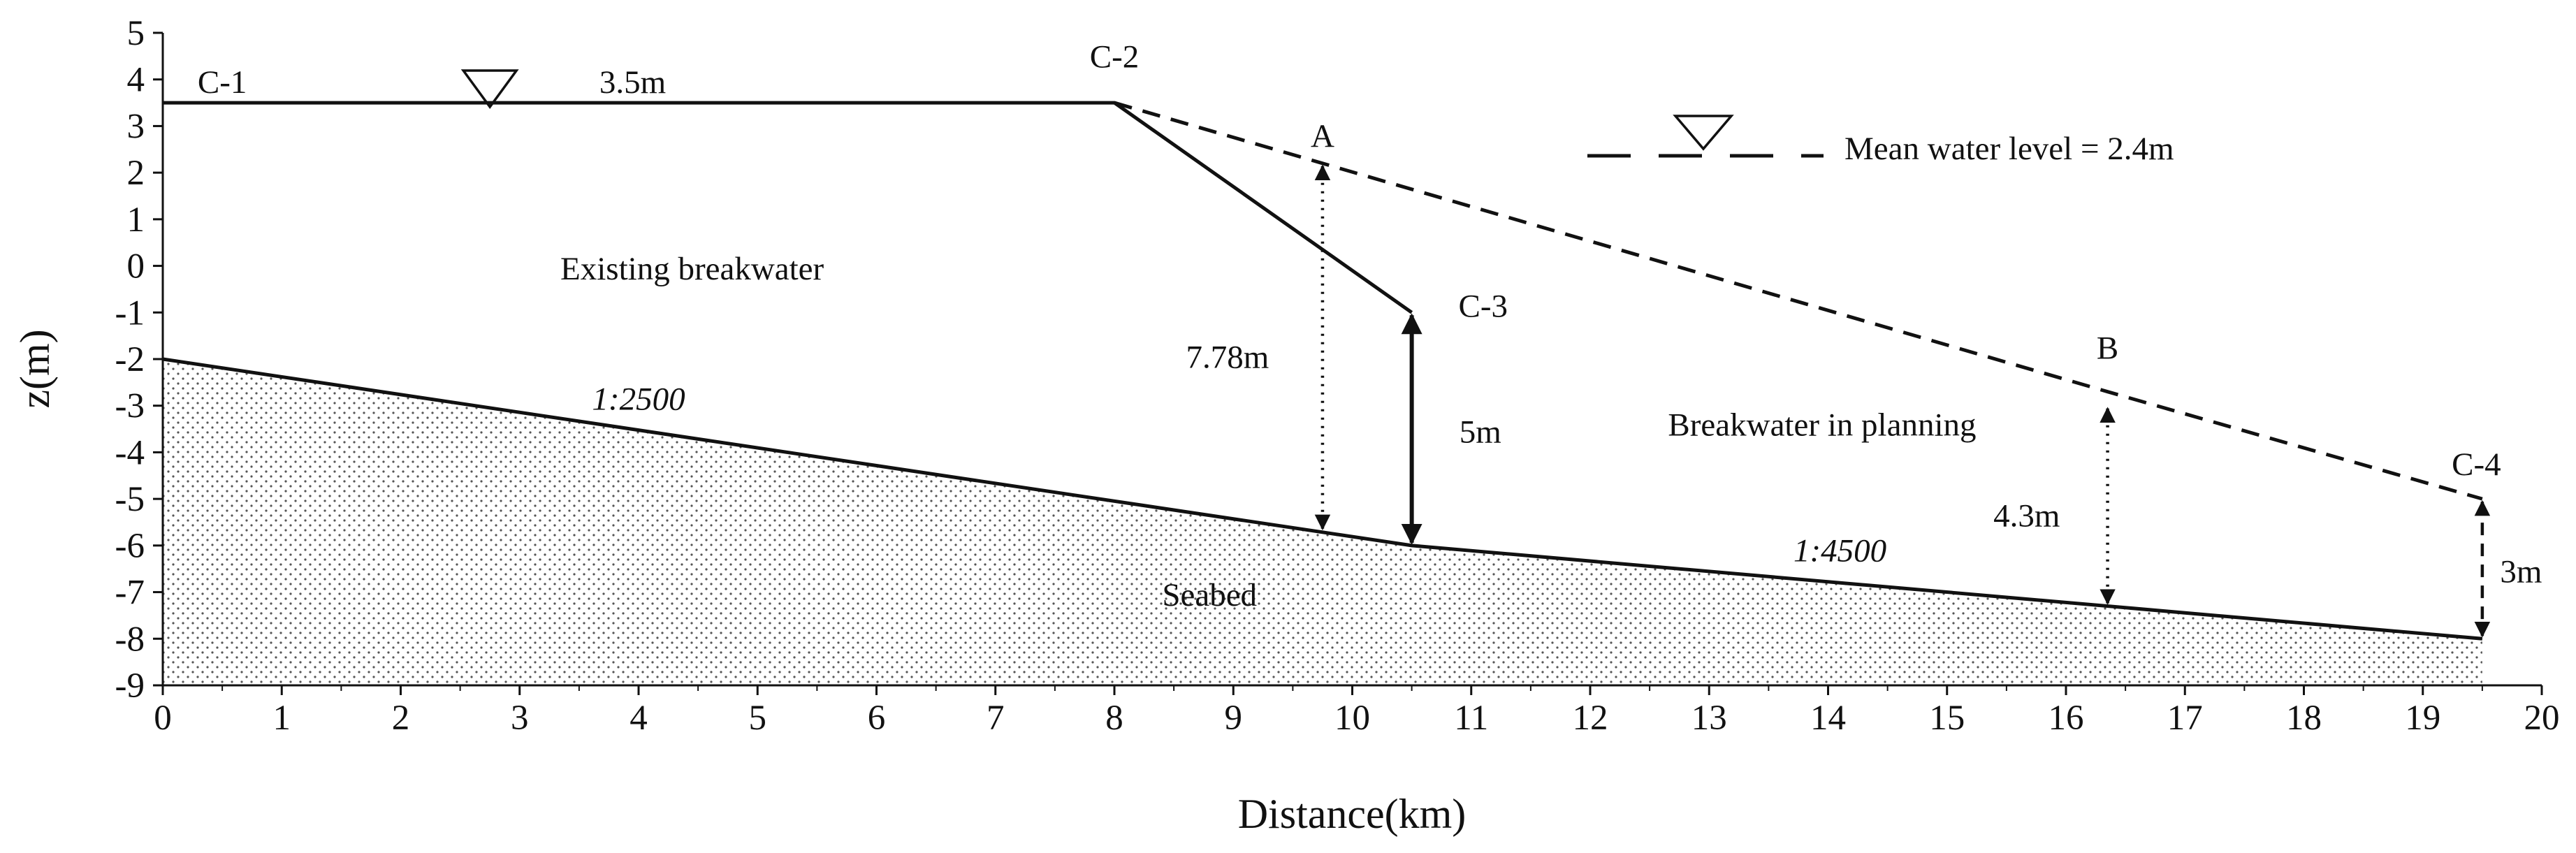 Image resolution: width=2576 pixels, height=853 pixels. I want to click on x-tick-label-16: 16, so click(2066, 718).